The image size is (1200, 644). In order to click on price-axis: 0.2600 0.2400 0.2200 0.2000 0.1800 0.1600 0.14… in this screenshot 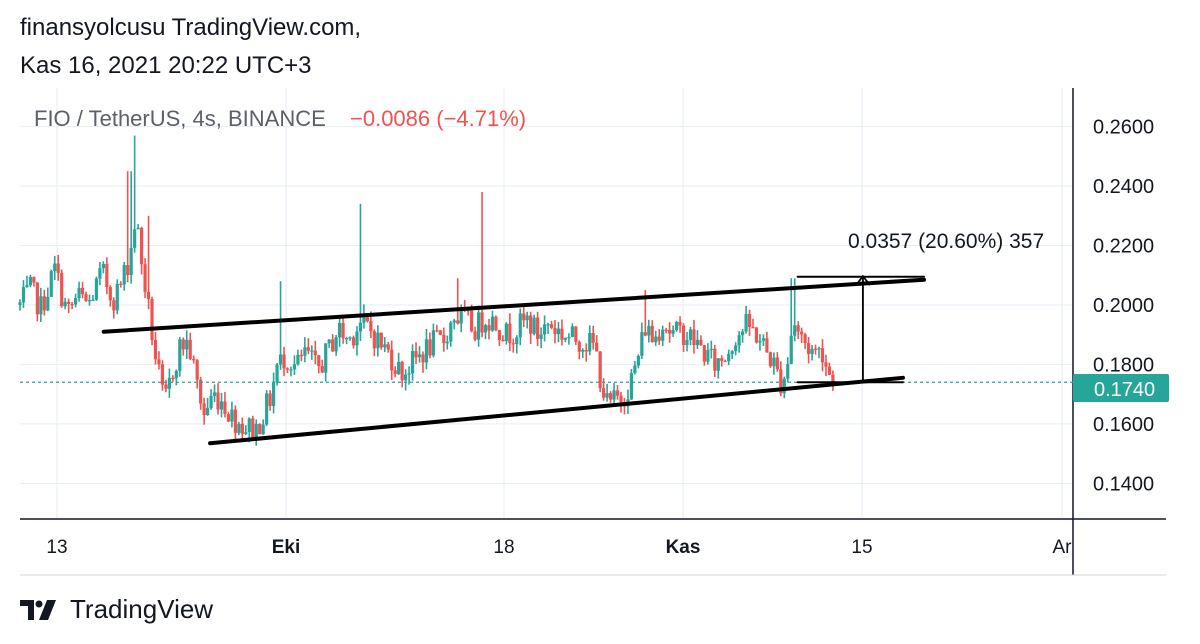, I will do `click(1123, 306)`.